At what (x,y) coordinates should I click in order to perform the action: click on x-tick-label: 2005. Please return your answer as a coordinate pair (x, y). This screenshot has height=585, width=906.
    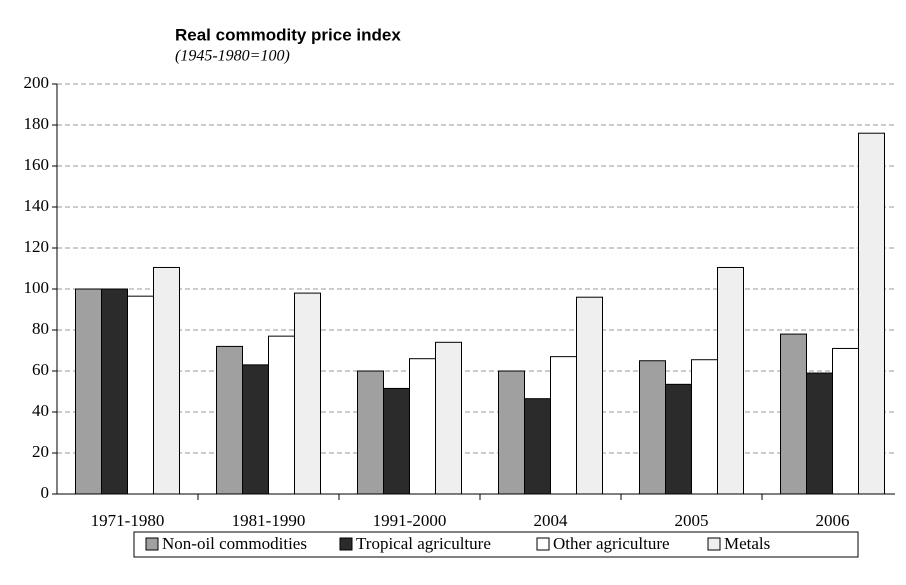
    Looking at the image, I should click on (692, 520).